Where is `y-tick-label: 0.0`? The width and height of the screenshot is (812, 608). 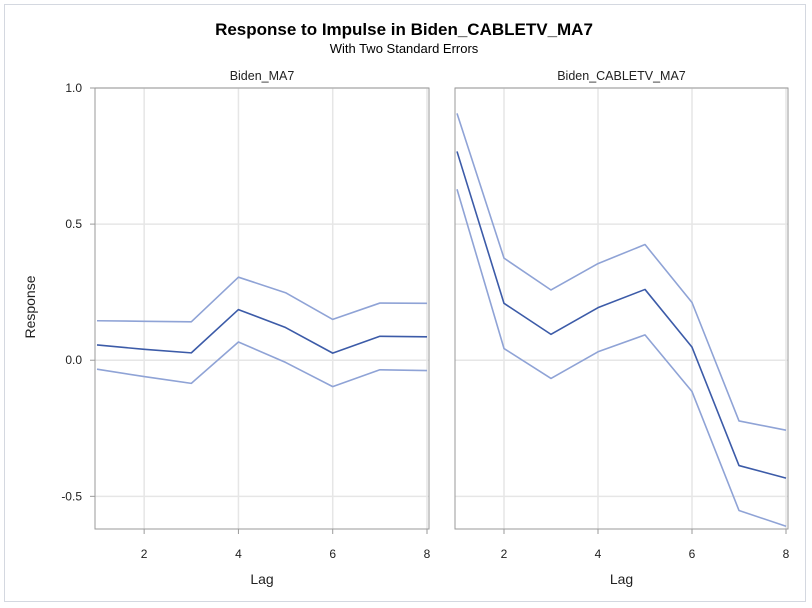
y-tick-label: 0.0 is located at coordinates (73, 360).